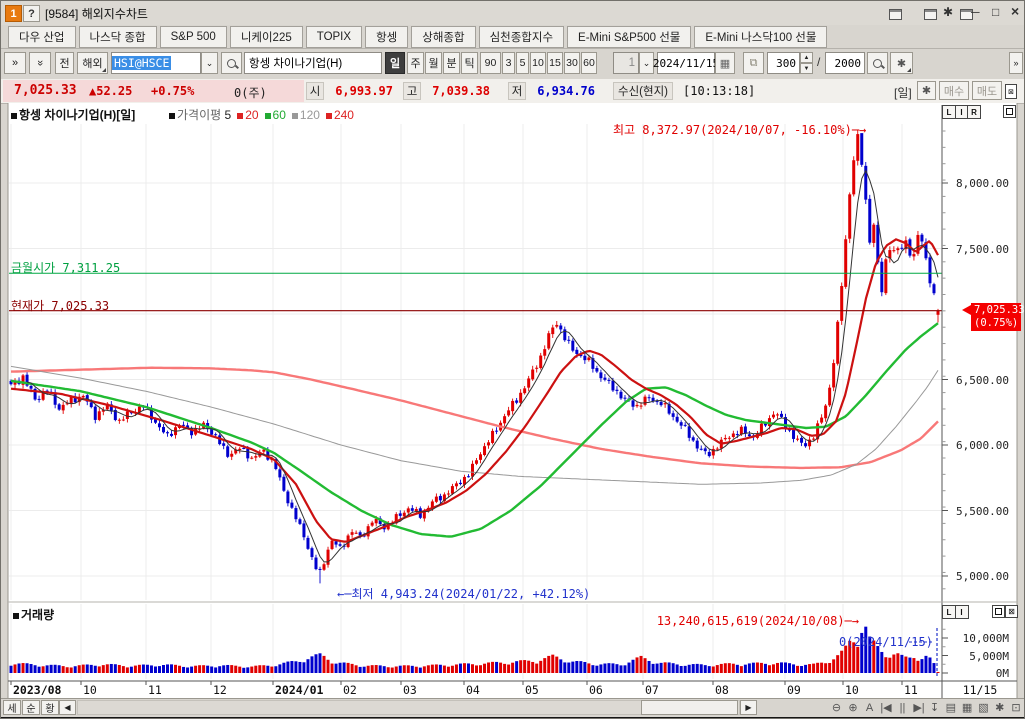 The image size is (1025, 719). Describe the element at coordinates (156, 63) in the screenshot. I see `symbol-input: HSI@HSCE` at that location.